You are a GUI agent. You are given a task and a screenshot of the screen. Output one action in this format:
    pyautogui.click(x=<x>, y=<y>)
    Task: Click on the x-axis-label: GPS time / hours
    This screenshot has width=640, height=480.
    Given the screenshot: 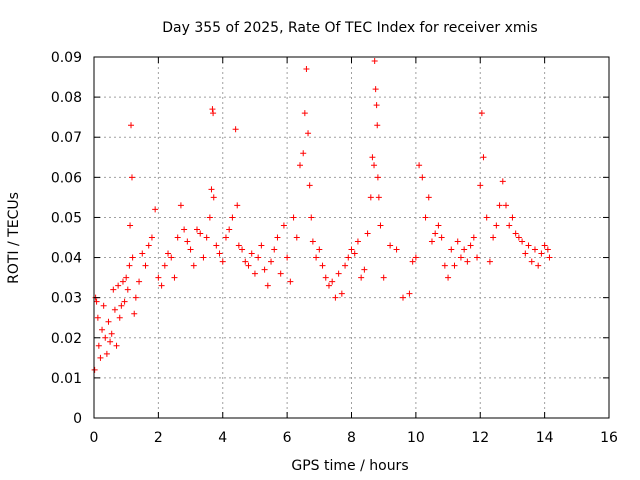 What is the action you would take?
    pyautogui.click(x=349, y=466)
    